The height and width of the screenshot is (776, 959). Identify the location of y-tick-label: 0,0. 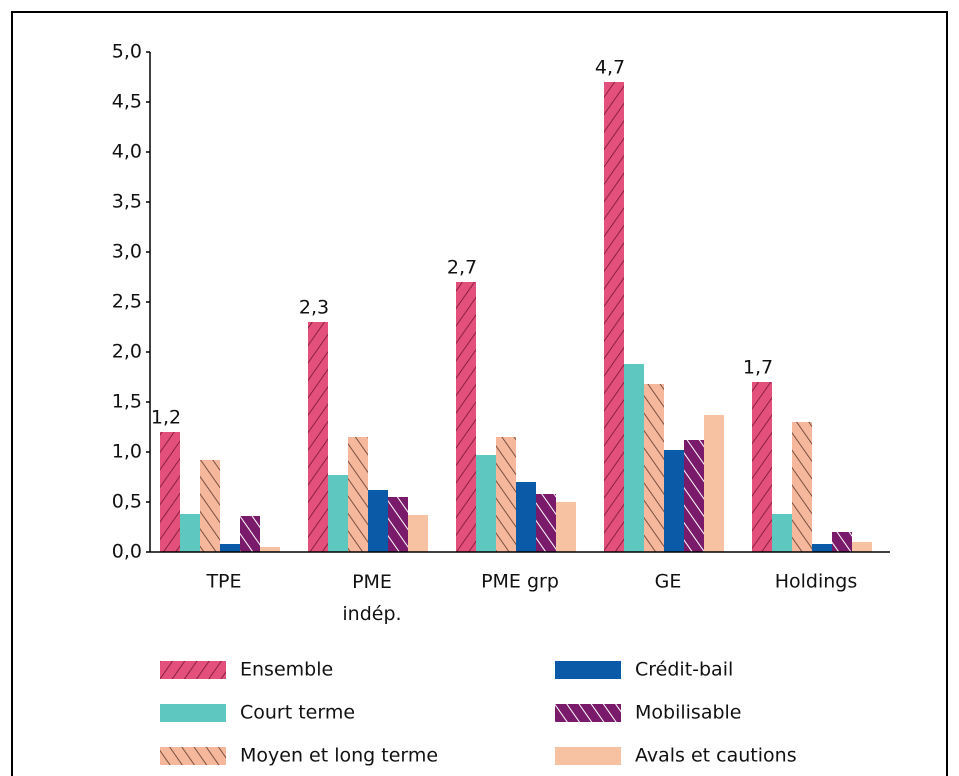
(127, 552).